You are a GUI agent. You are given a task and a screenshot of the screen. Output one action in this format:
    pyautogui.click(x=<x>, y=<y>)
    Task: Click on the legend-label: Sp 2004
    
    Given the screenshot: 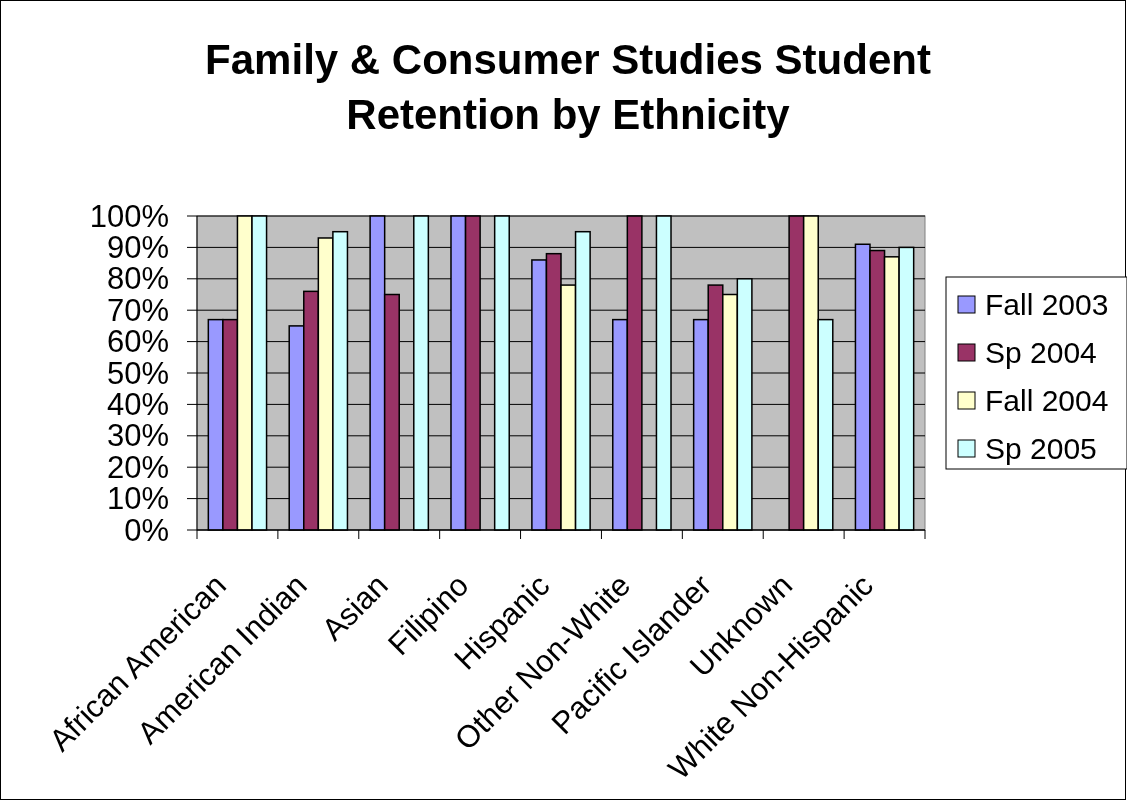 What is the action you would take?
    pyautogui.click(x=1041, y=352)
    